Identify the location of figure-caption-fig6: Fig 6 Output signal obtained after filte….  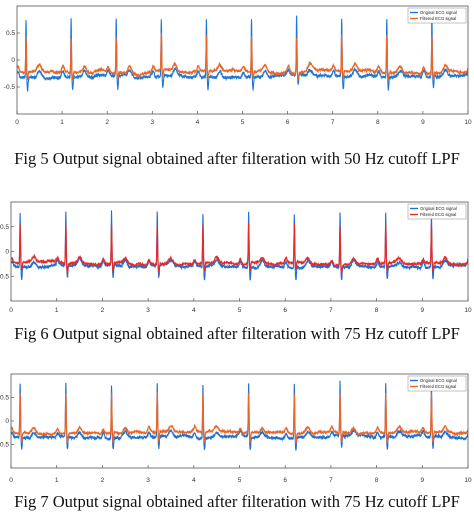
(237, 333).